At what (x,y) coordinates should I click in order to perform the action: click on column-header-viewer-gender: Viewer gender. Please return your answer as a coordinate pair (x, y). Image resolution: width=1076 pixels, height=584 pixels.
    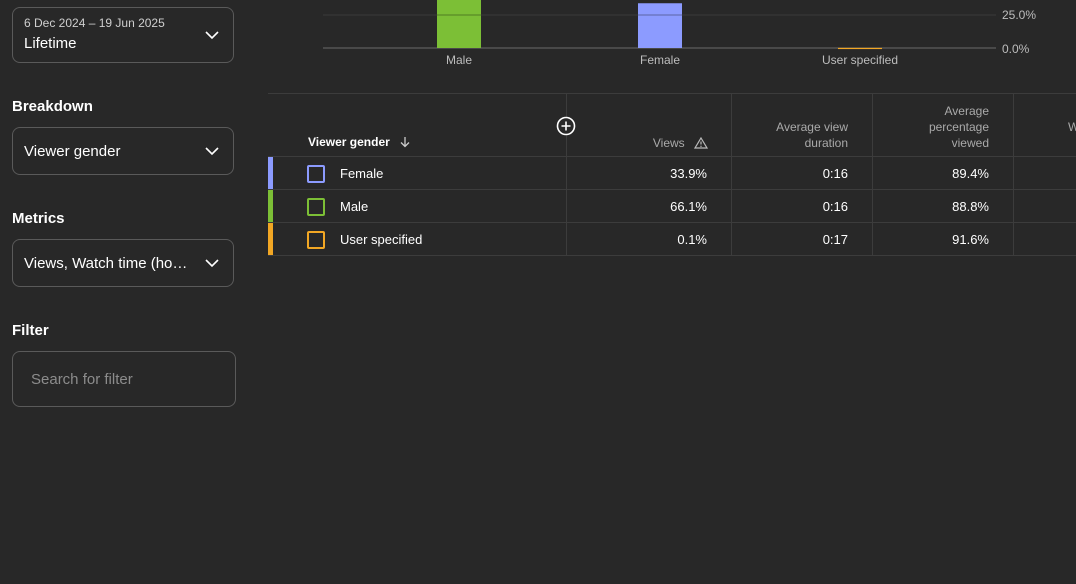
    Looking at the image, I should click on (359, 142).